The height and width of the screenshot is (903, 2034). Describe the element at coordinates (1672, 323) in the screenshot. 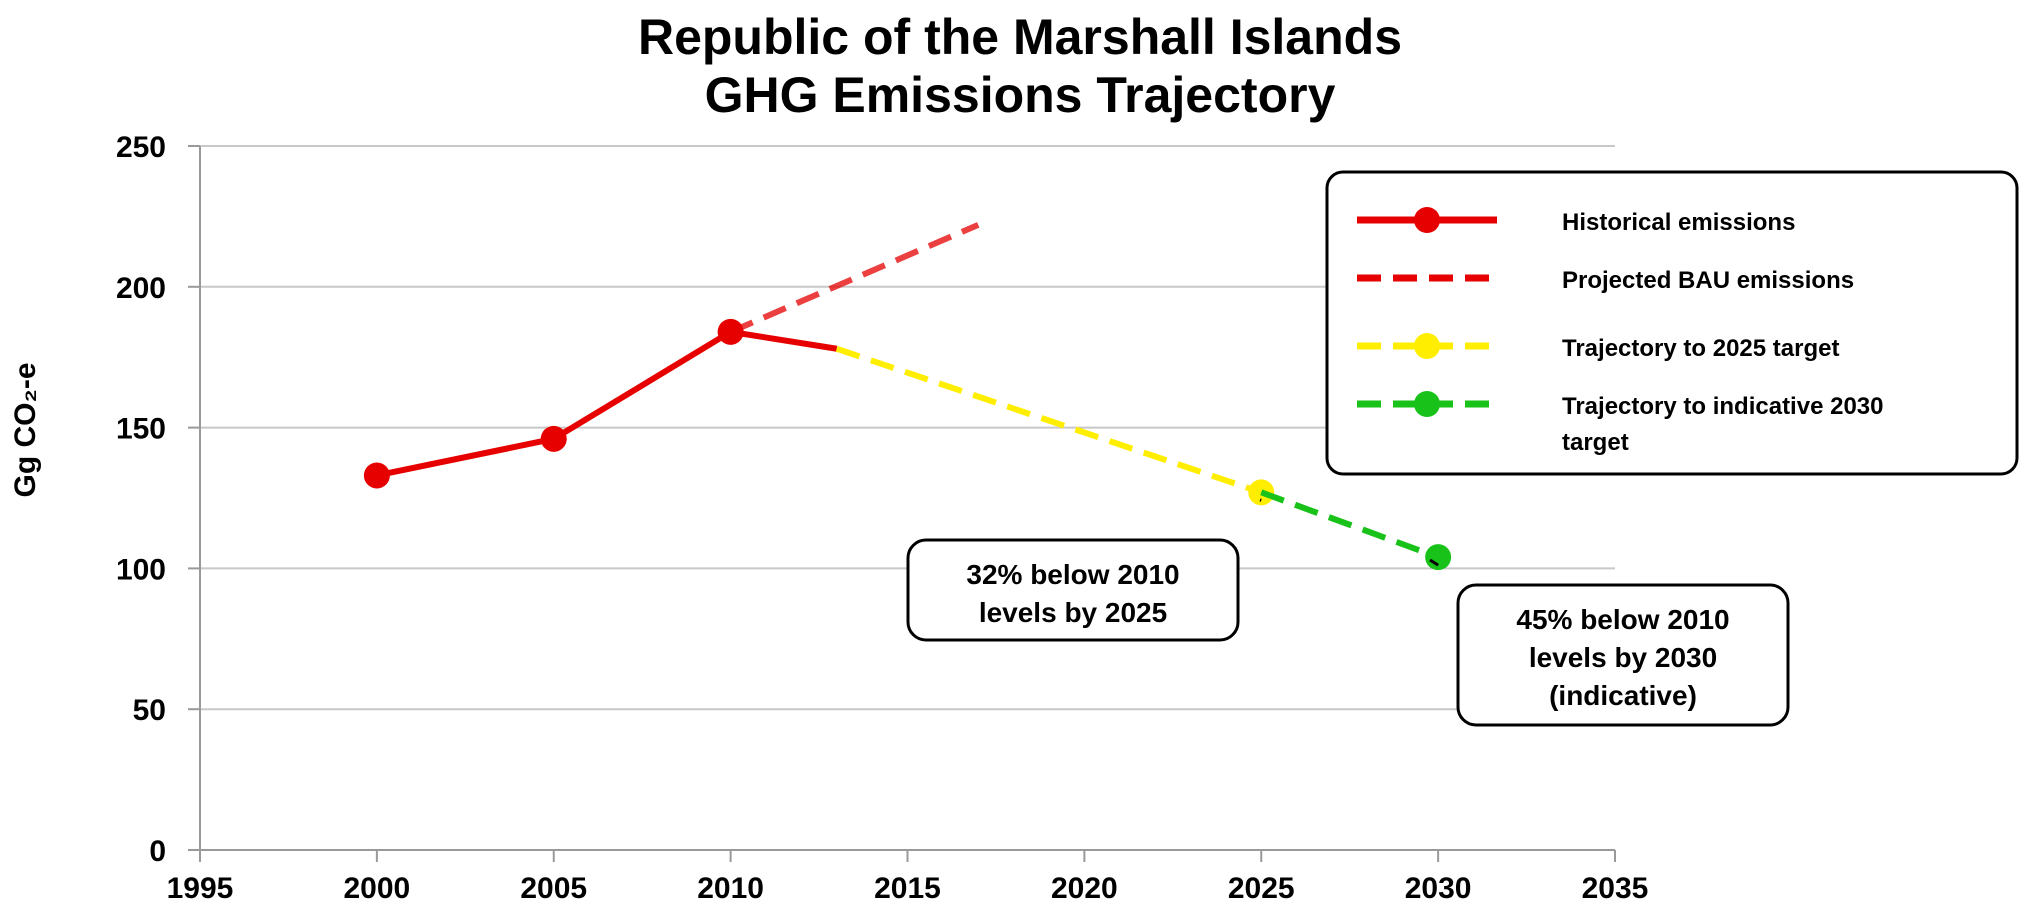

I see `legend-box` at that location.